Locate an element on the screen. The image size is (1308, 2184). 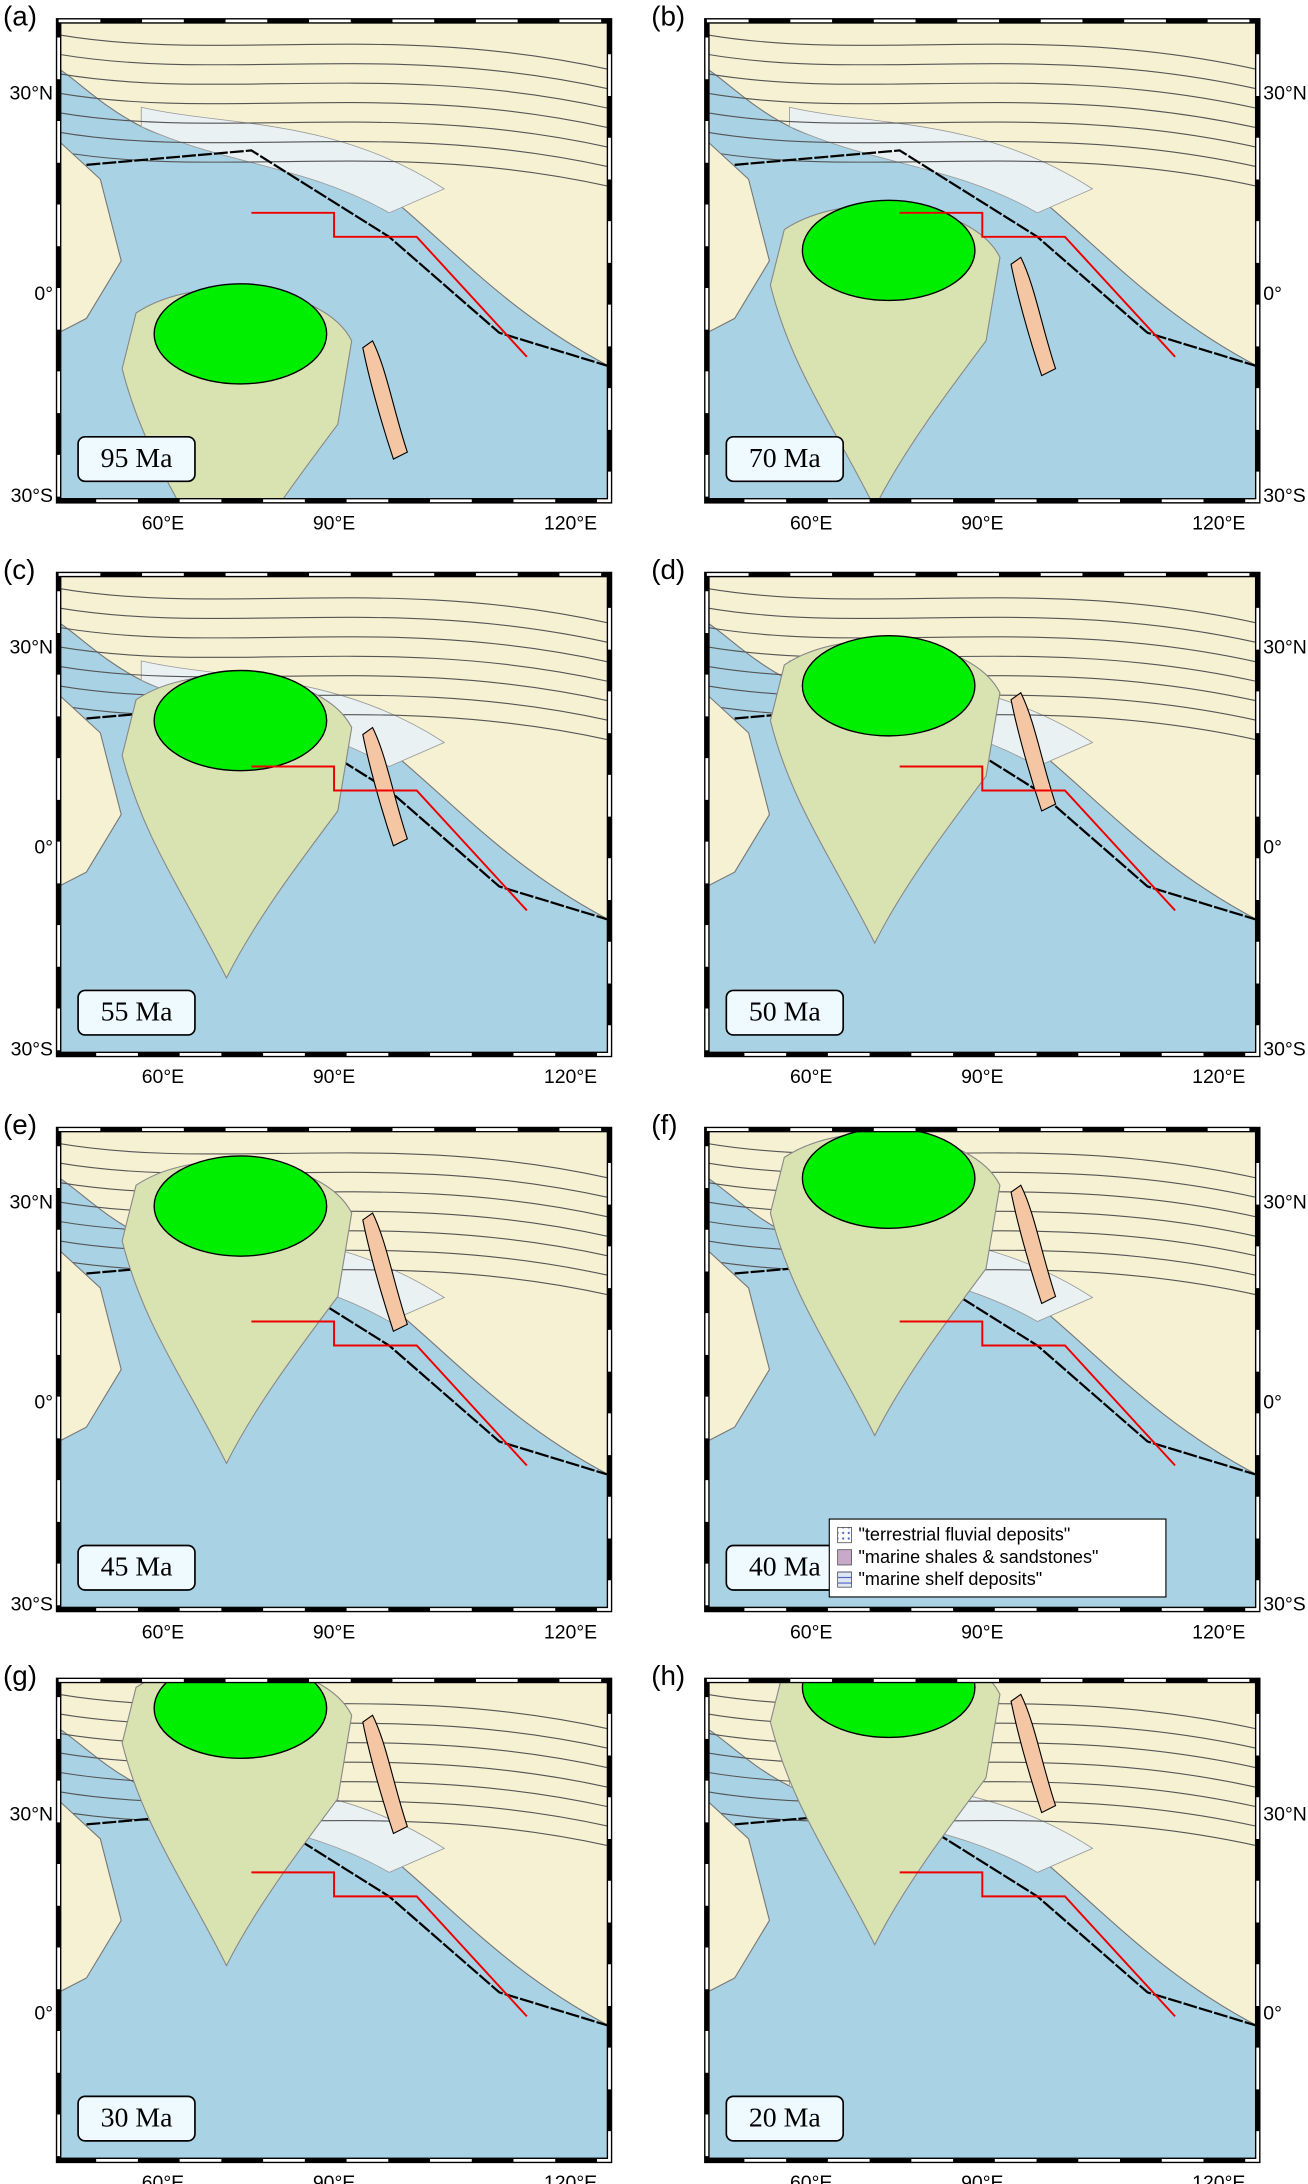
panel-label: (h) is located at coordinates (668, 1675).